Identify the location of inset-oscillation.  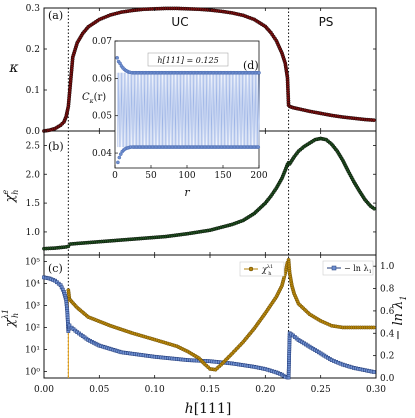
(259, 110).